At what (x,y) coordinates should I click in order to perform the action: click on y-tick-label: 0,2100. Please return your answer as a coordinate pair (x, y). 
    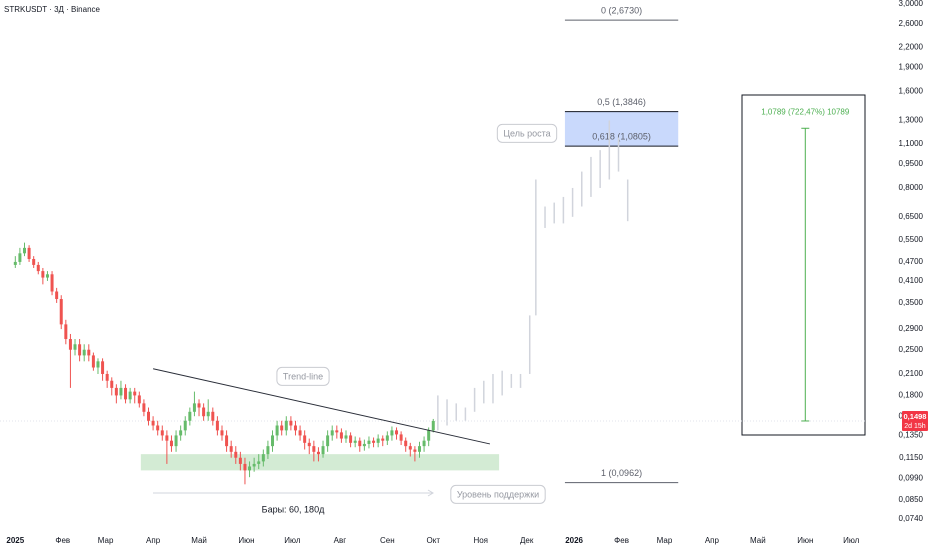
    Looking at the image, I should click on (911, 373).